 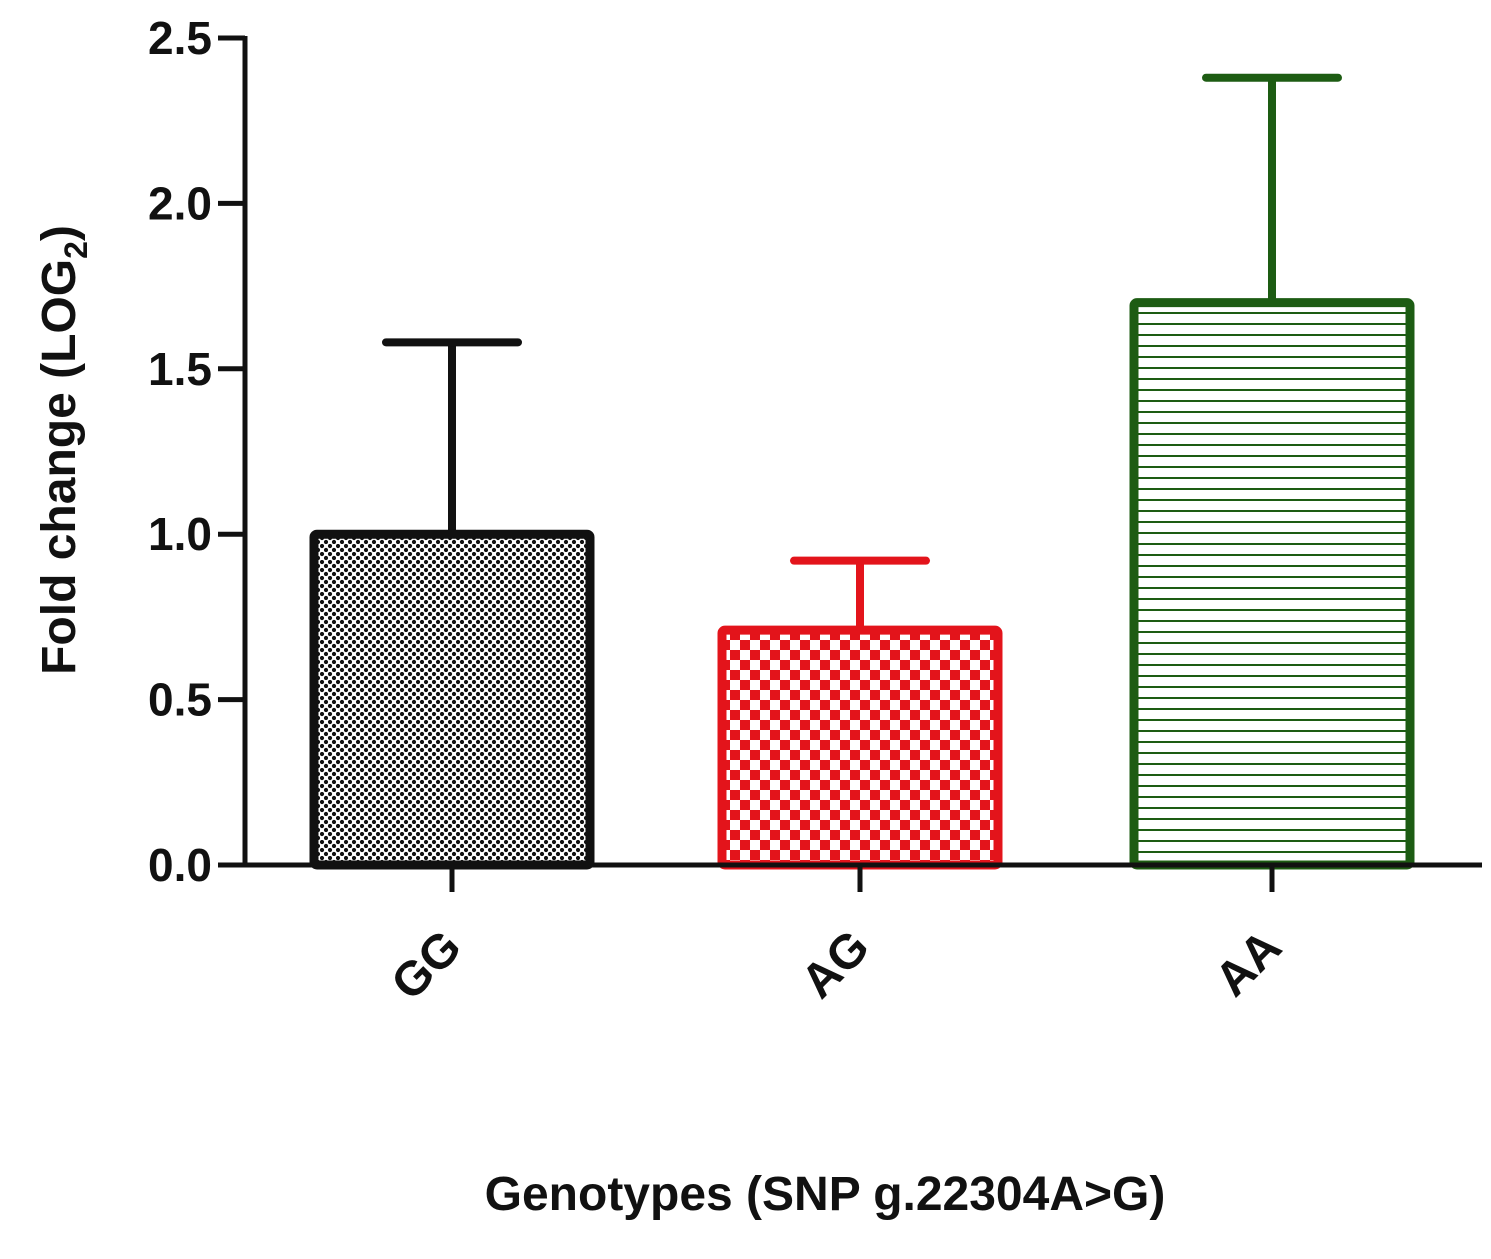 I want to click on x-tick-label: AG, so click(x=835, y=964).